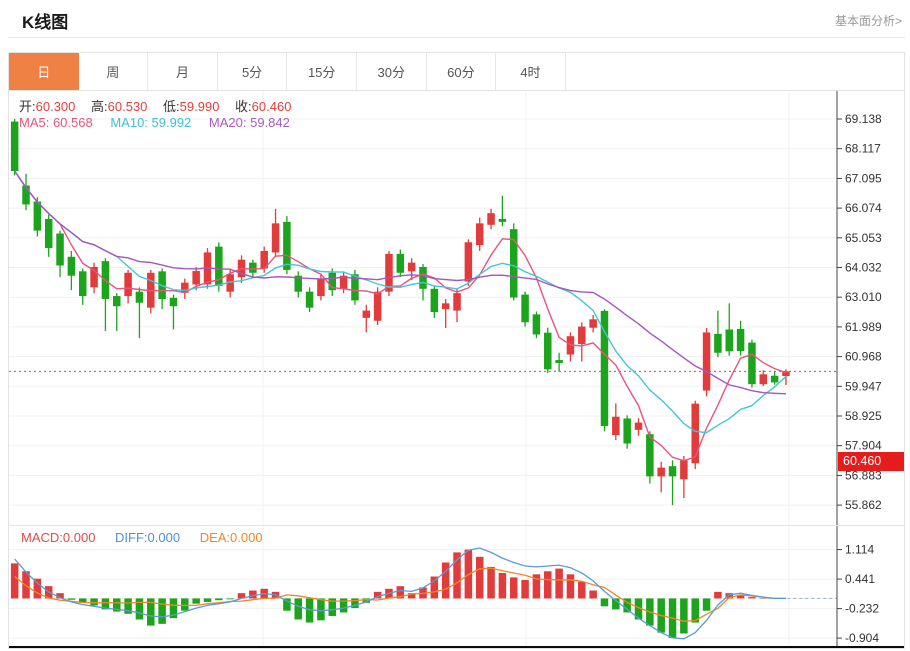 Image resolution: width=910 pixels, height=651 pixels. What do you see at coordinates (161, 105) in the screenshot?
I see `ohlc-header: 开:60.300 高:60.530 低:59.990 收:60.460` at bounding box center [161, 105].